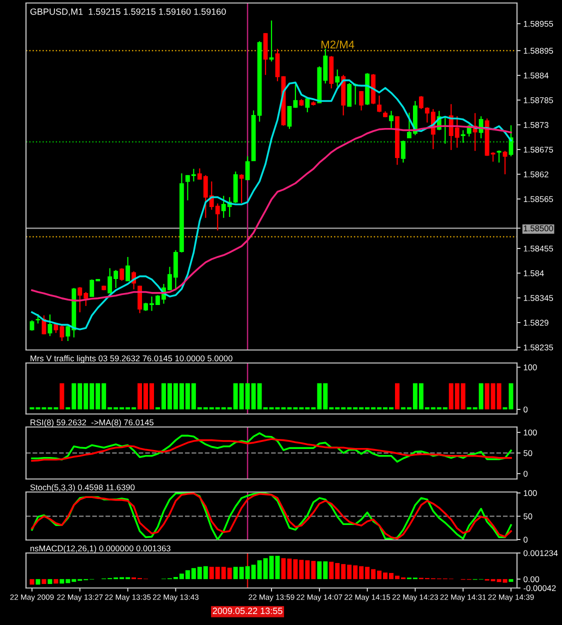  What do you see at coordinates (536, 174) in the screenshot?
I see `y-tick-label: 1.5862` at bounding box center [536, 174].